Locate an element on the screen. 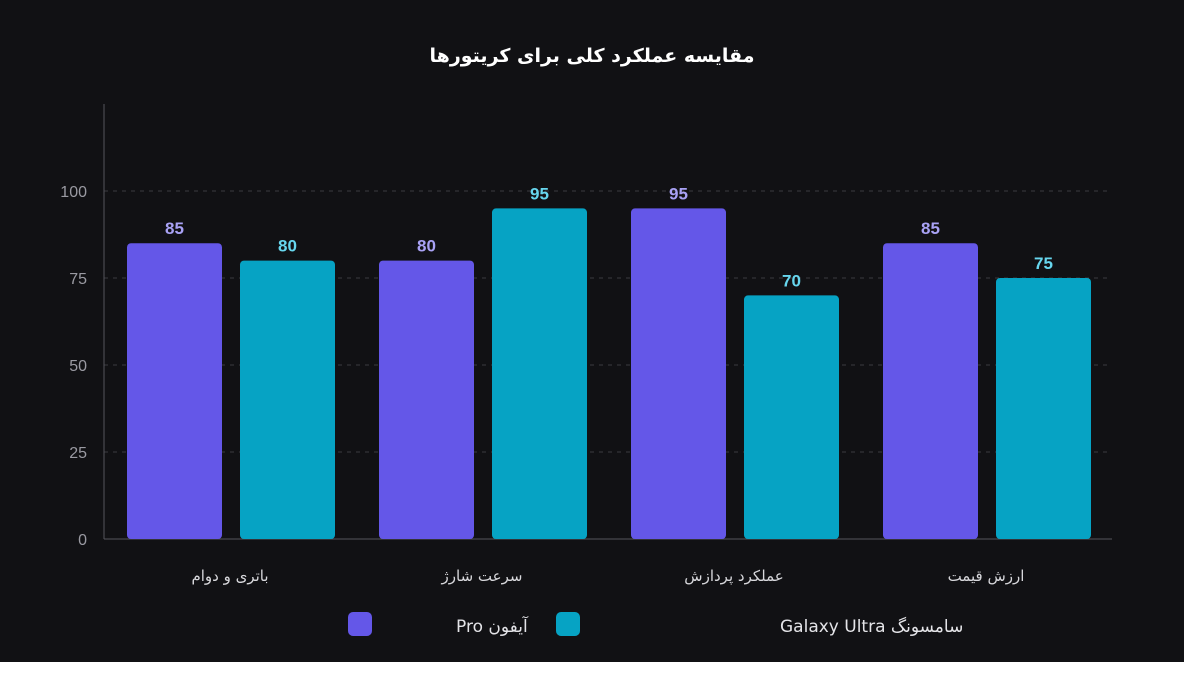  data-label: 75 is located at coordinates (1043, 263).